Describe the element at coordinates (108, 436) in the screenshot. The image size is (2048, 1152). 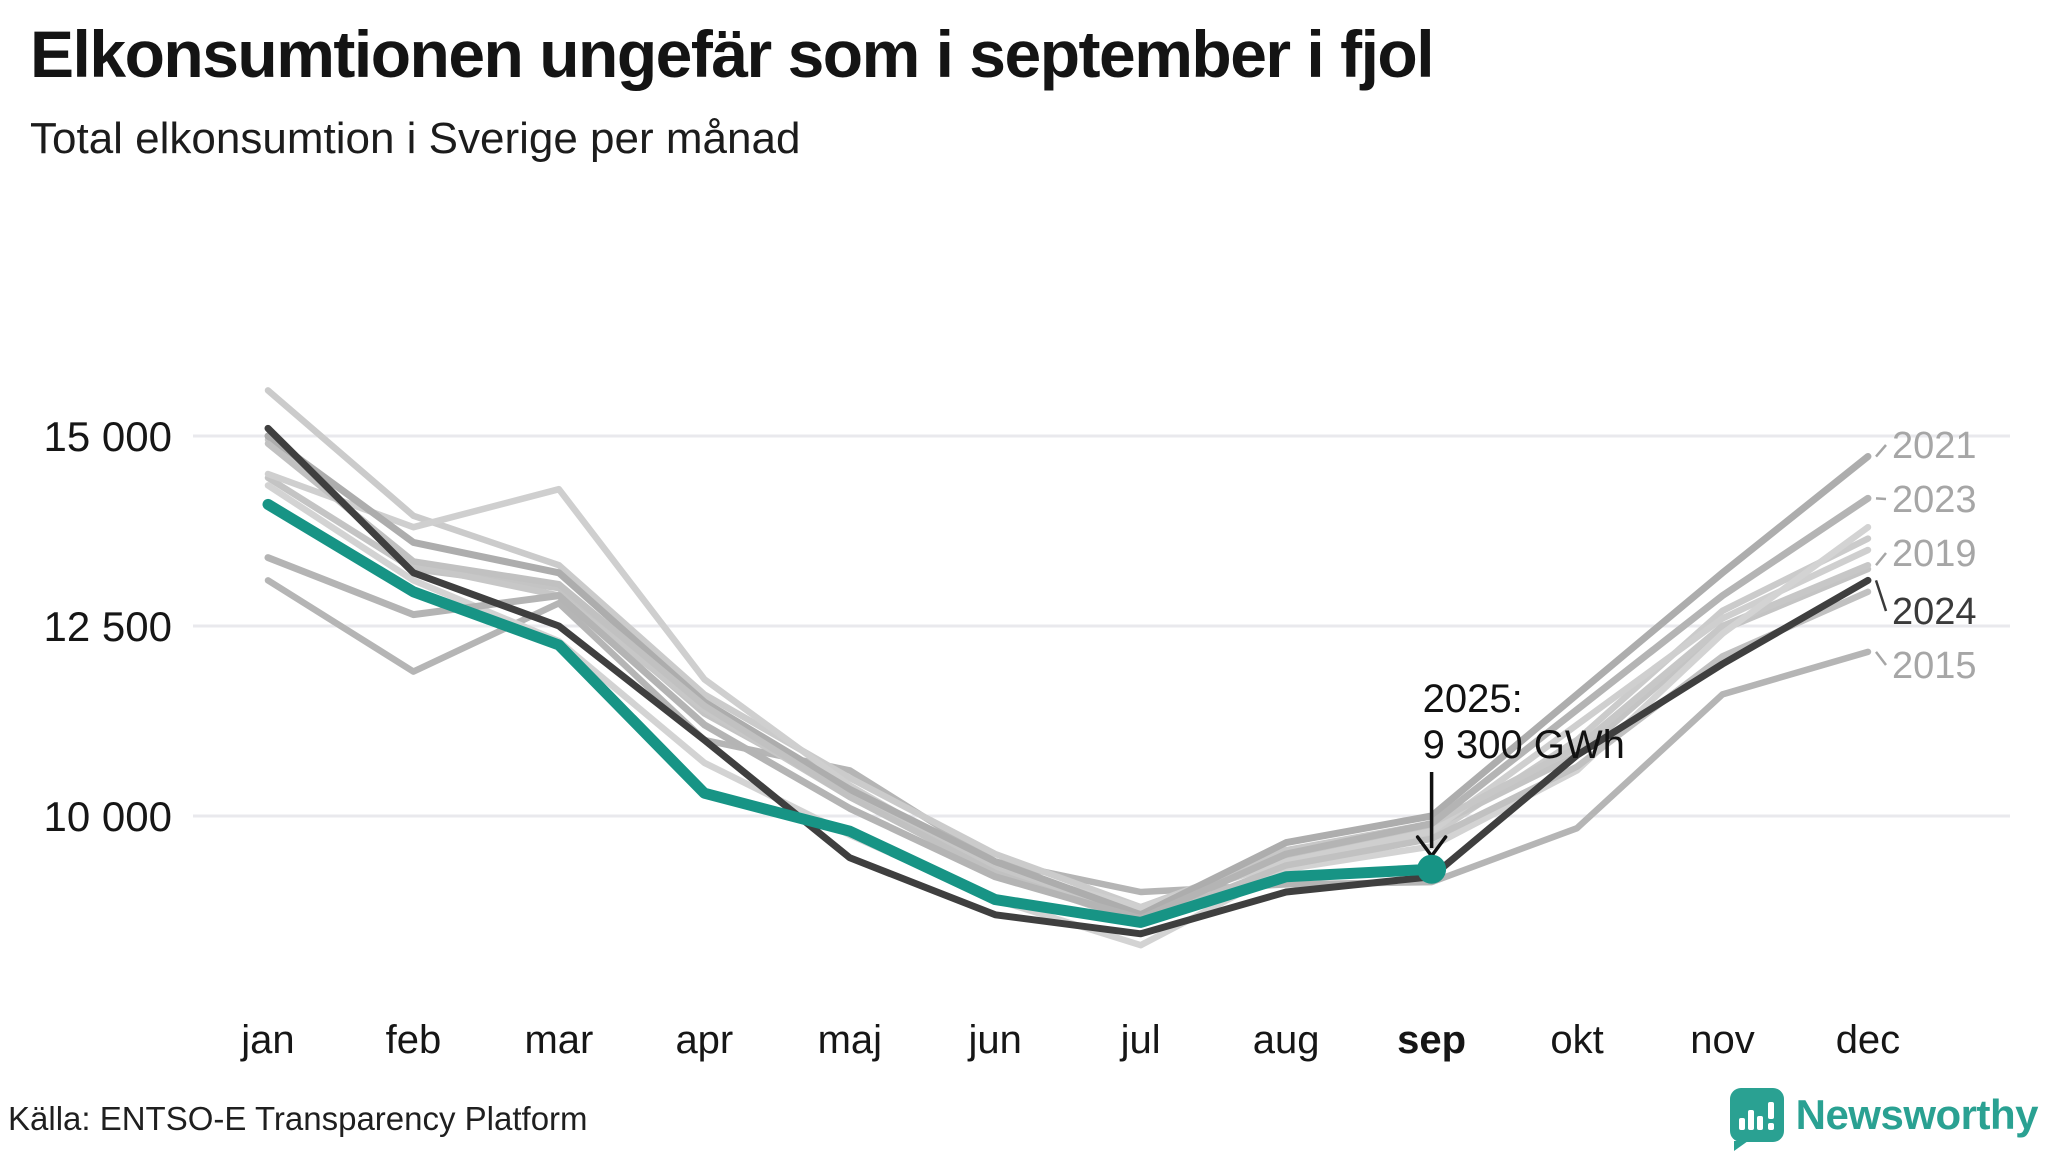
I see `y-axis-label: 15 000` at that location.